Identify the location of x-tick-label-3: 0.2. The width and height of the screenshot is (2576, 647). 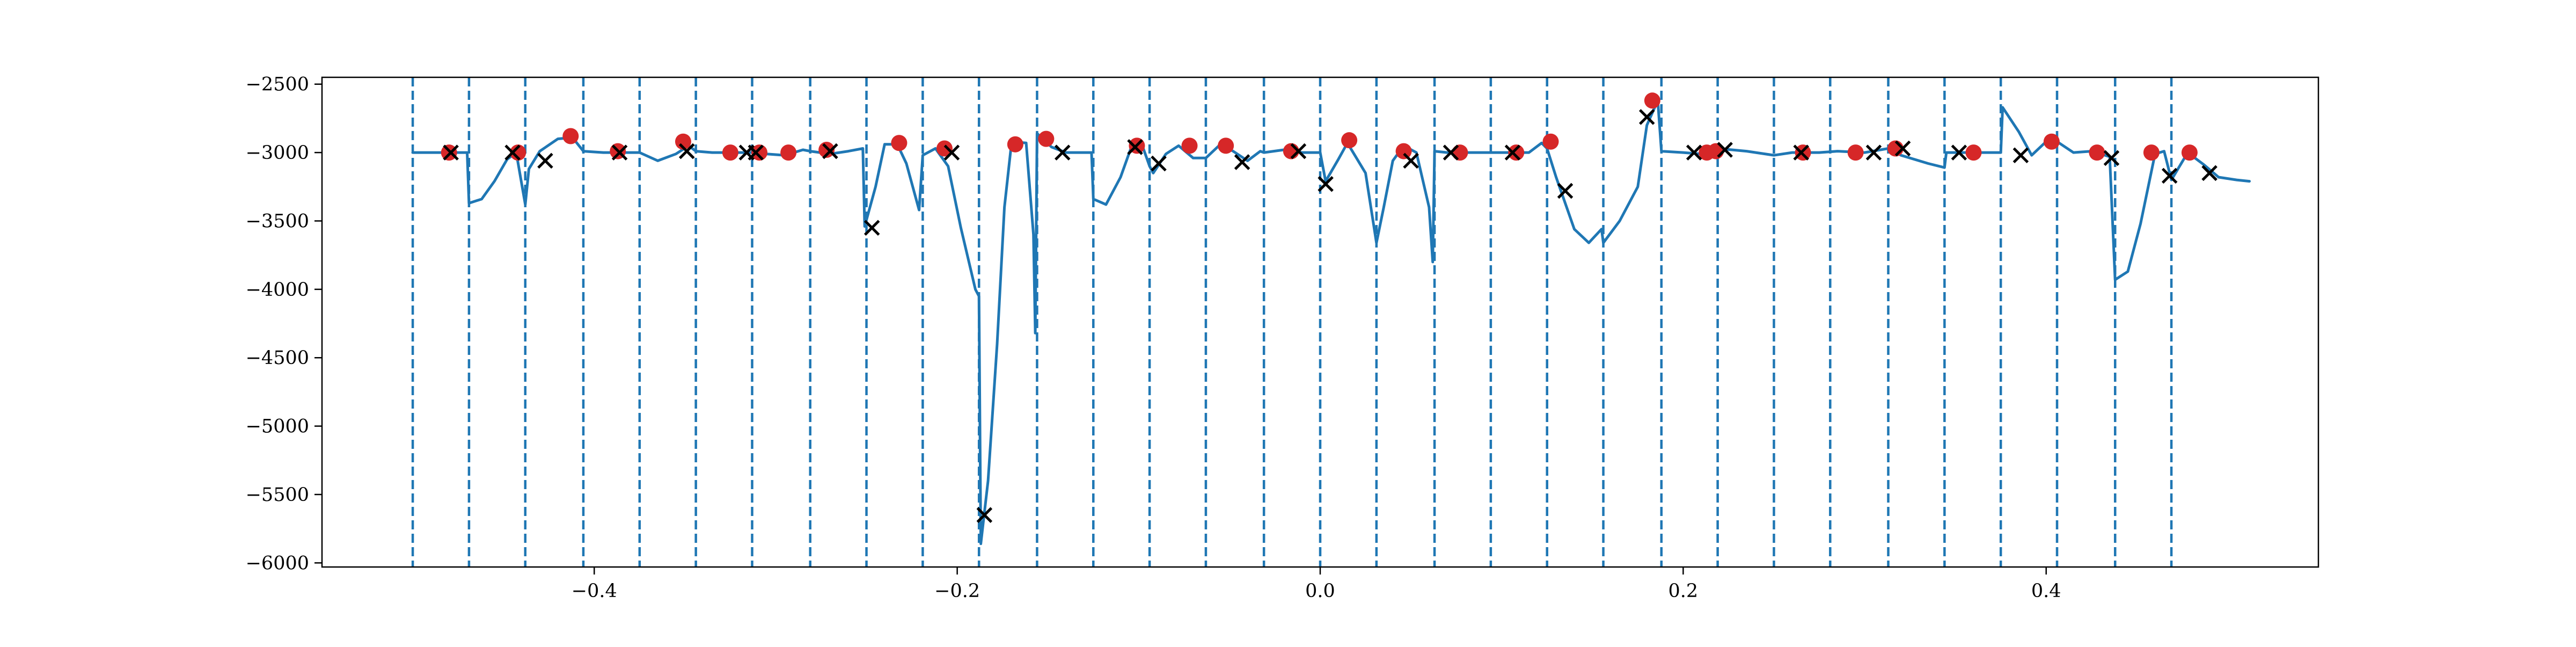
(1683, 591).